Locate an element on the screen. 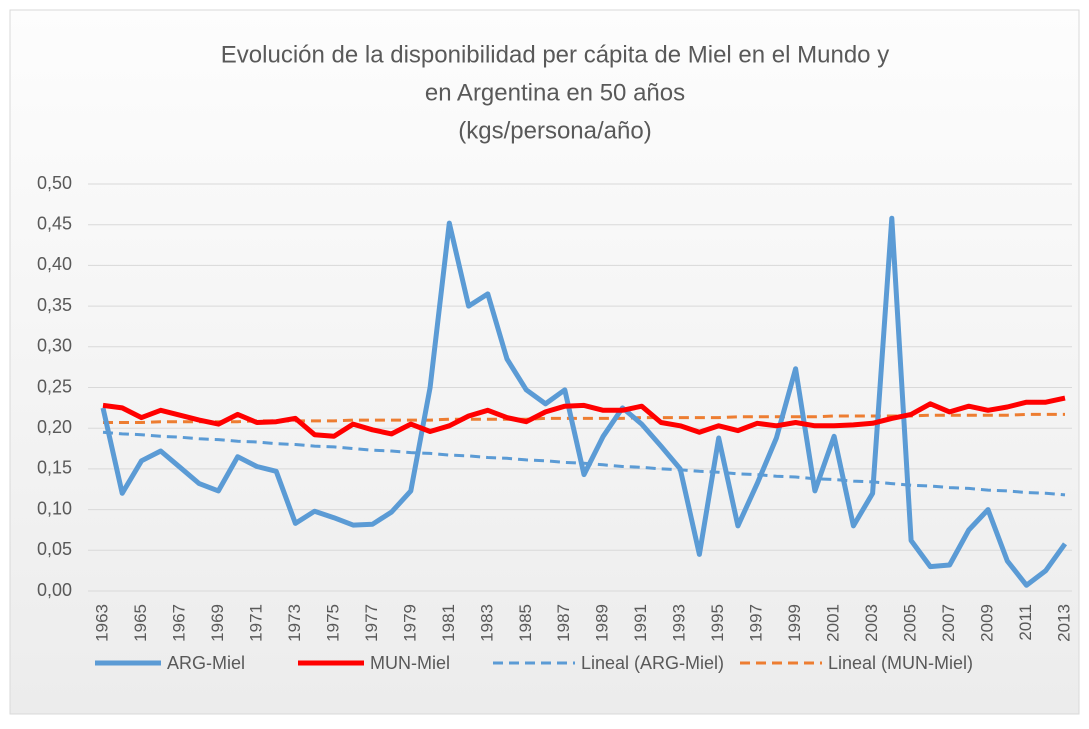 The height and width of the screenshot is (729, 1089). x-tick-label: 1985 is located at coordinates (525, 623).